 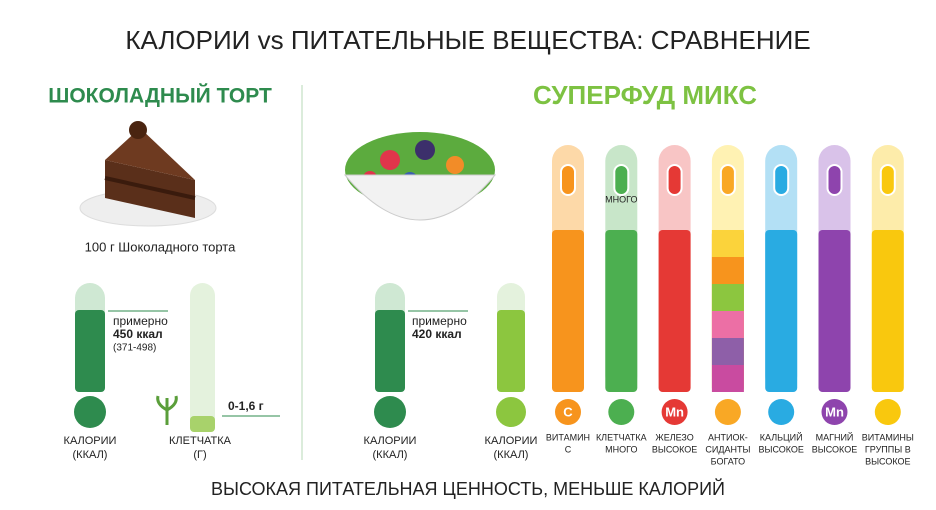 I want to click on note: 0-1,6 г, so click(x=246, y=406).